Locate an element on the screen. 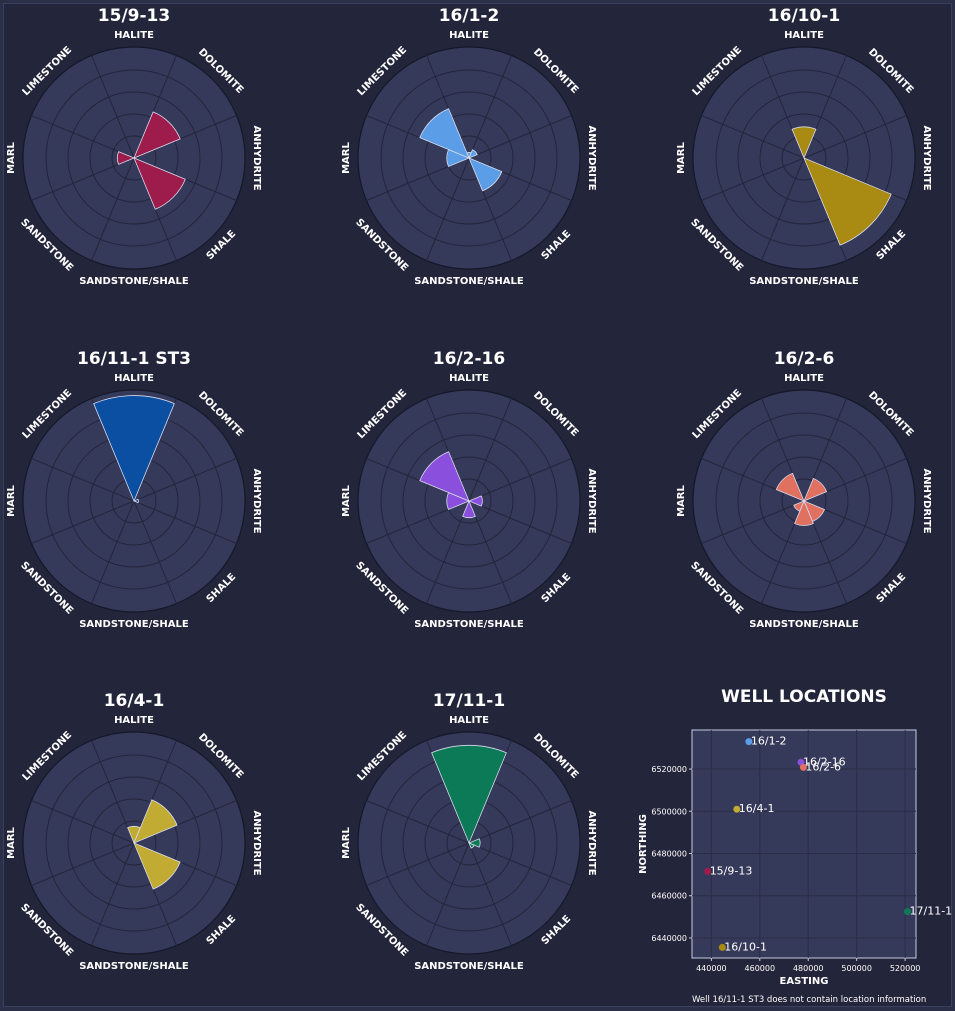  x-tick-label: 460000 is located at coordinates (760, 968).